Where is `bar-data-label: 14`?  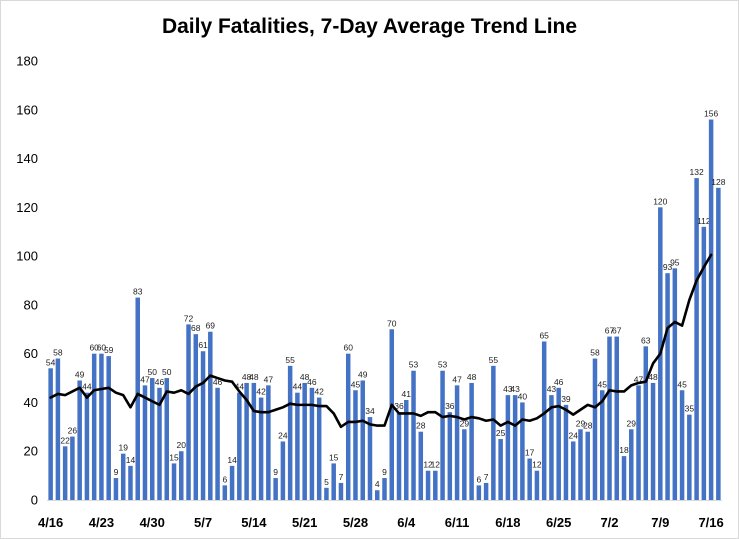 bar-data-label: 14 is located at coordinates (131, 460).